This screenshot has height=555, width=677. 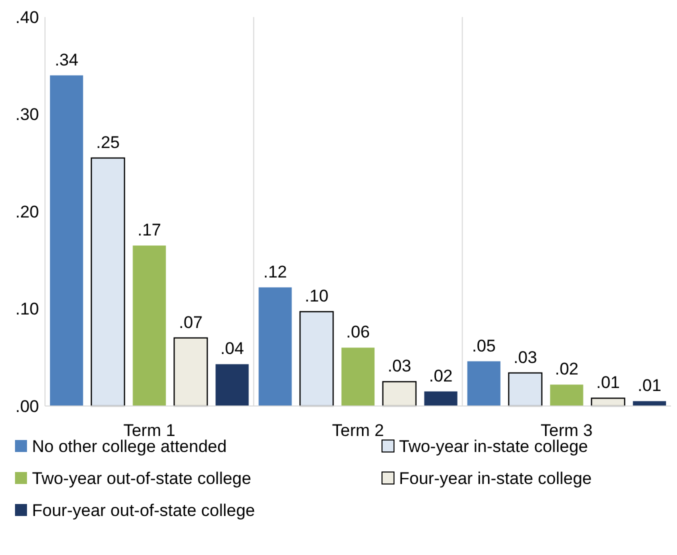 I want to click on y-tick-label: .10, so click(x=27, y=309).